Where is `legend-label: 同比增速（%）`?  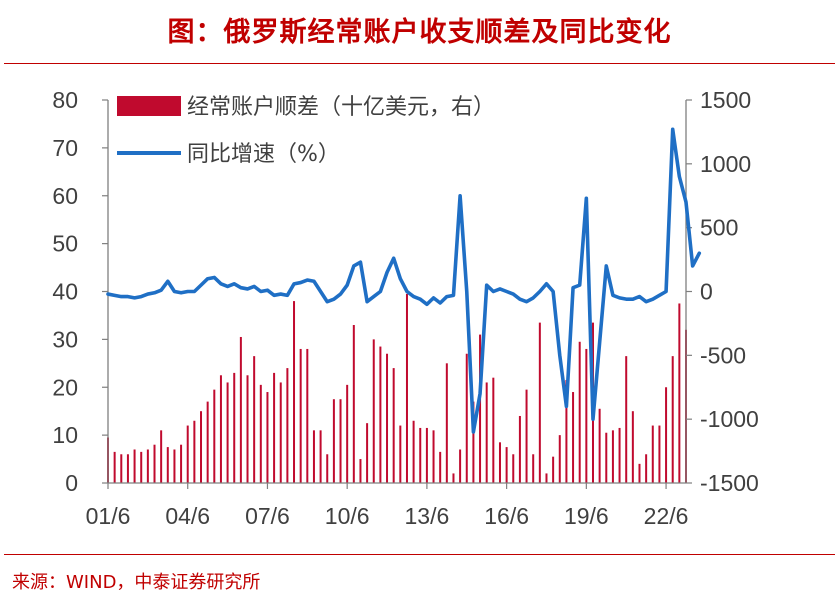 legend-label: 同比增速（%） is located at coordinates (263, 154).